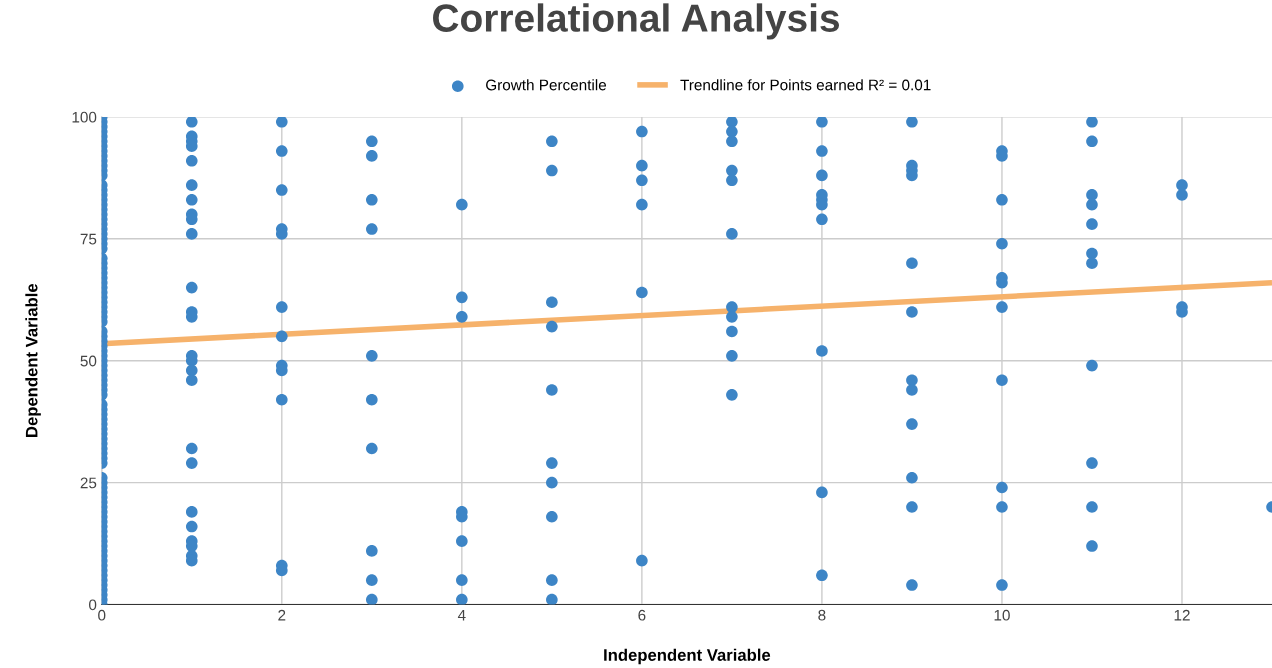  I want to click on x-axis-title: Independent Variable, so click(687, 656).